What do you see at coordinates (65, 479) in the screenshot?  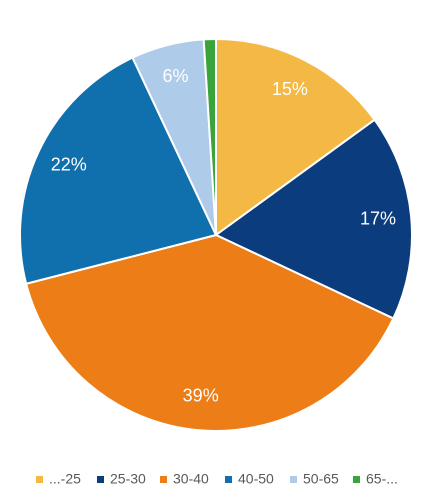 I see `legend-label: ...-25` at bounding box center [65, 479].